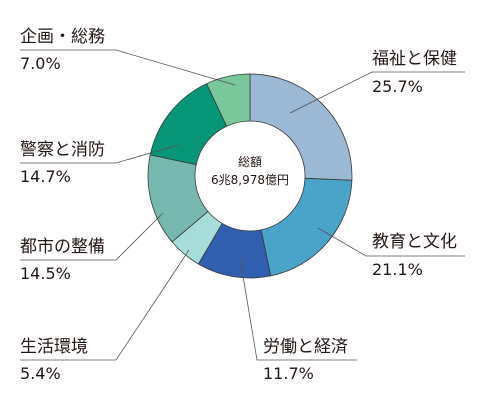  Describe the element at coordinates (40, 63) in the screenshot. I see `slice-percent-label: 7.0%` at that location.